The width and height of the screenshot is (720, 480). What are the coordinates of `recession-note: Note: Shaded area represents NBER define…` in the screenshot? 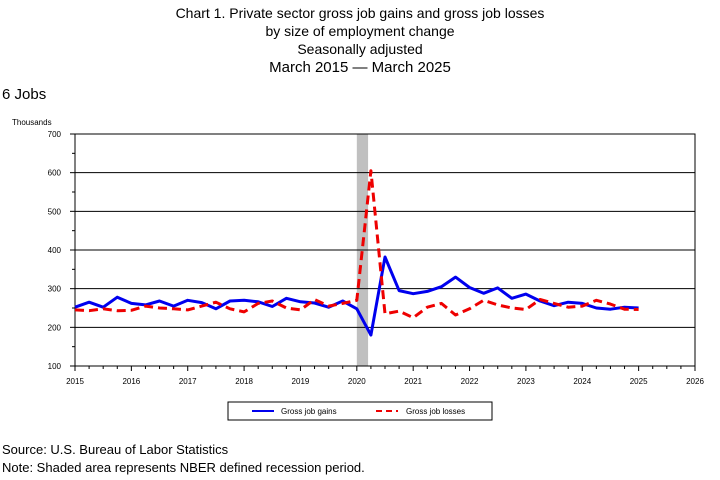 It's located at (183, 467).